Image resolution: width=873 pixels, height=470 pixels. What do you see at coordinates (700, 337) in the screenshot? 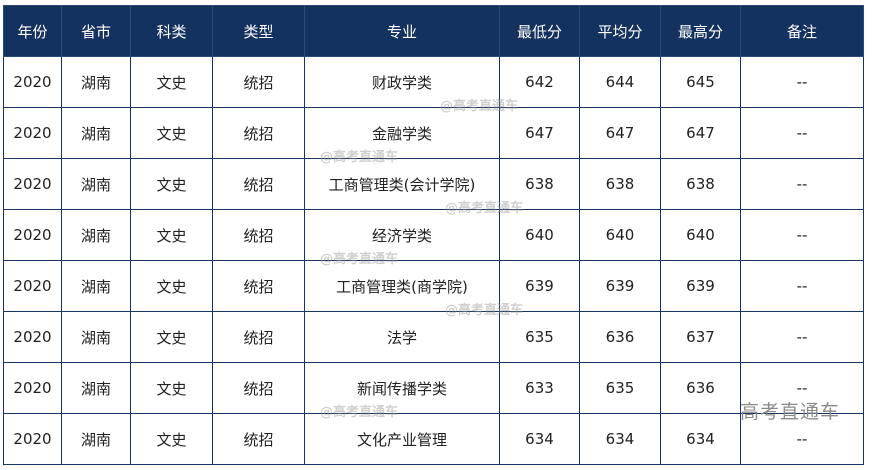
I see `cell-max-score: 637` at bounding box center [700, 337].